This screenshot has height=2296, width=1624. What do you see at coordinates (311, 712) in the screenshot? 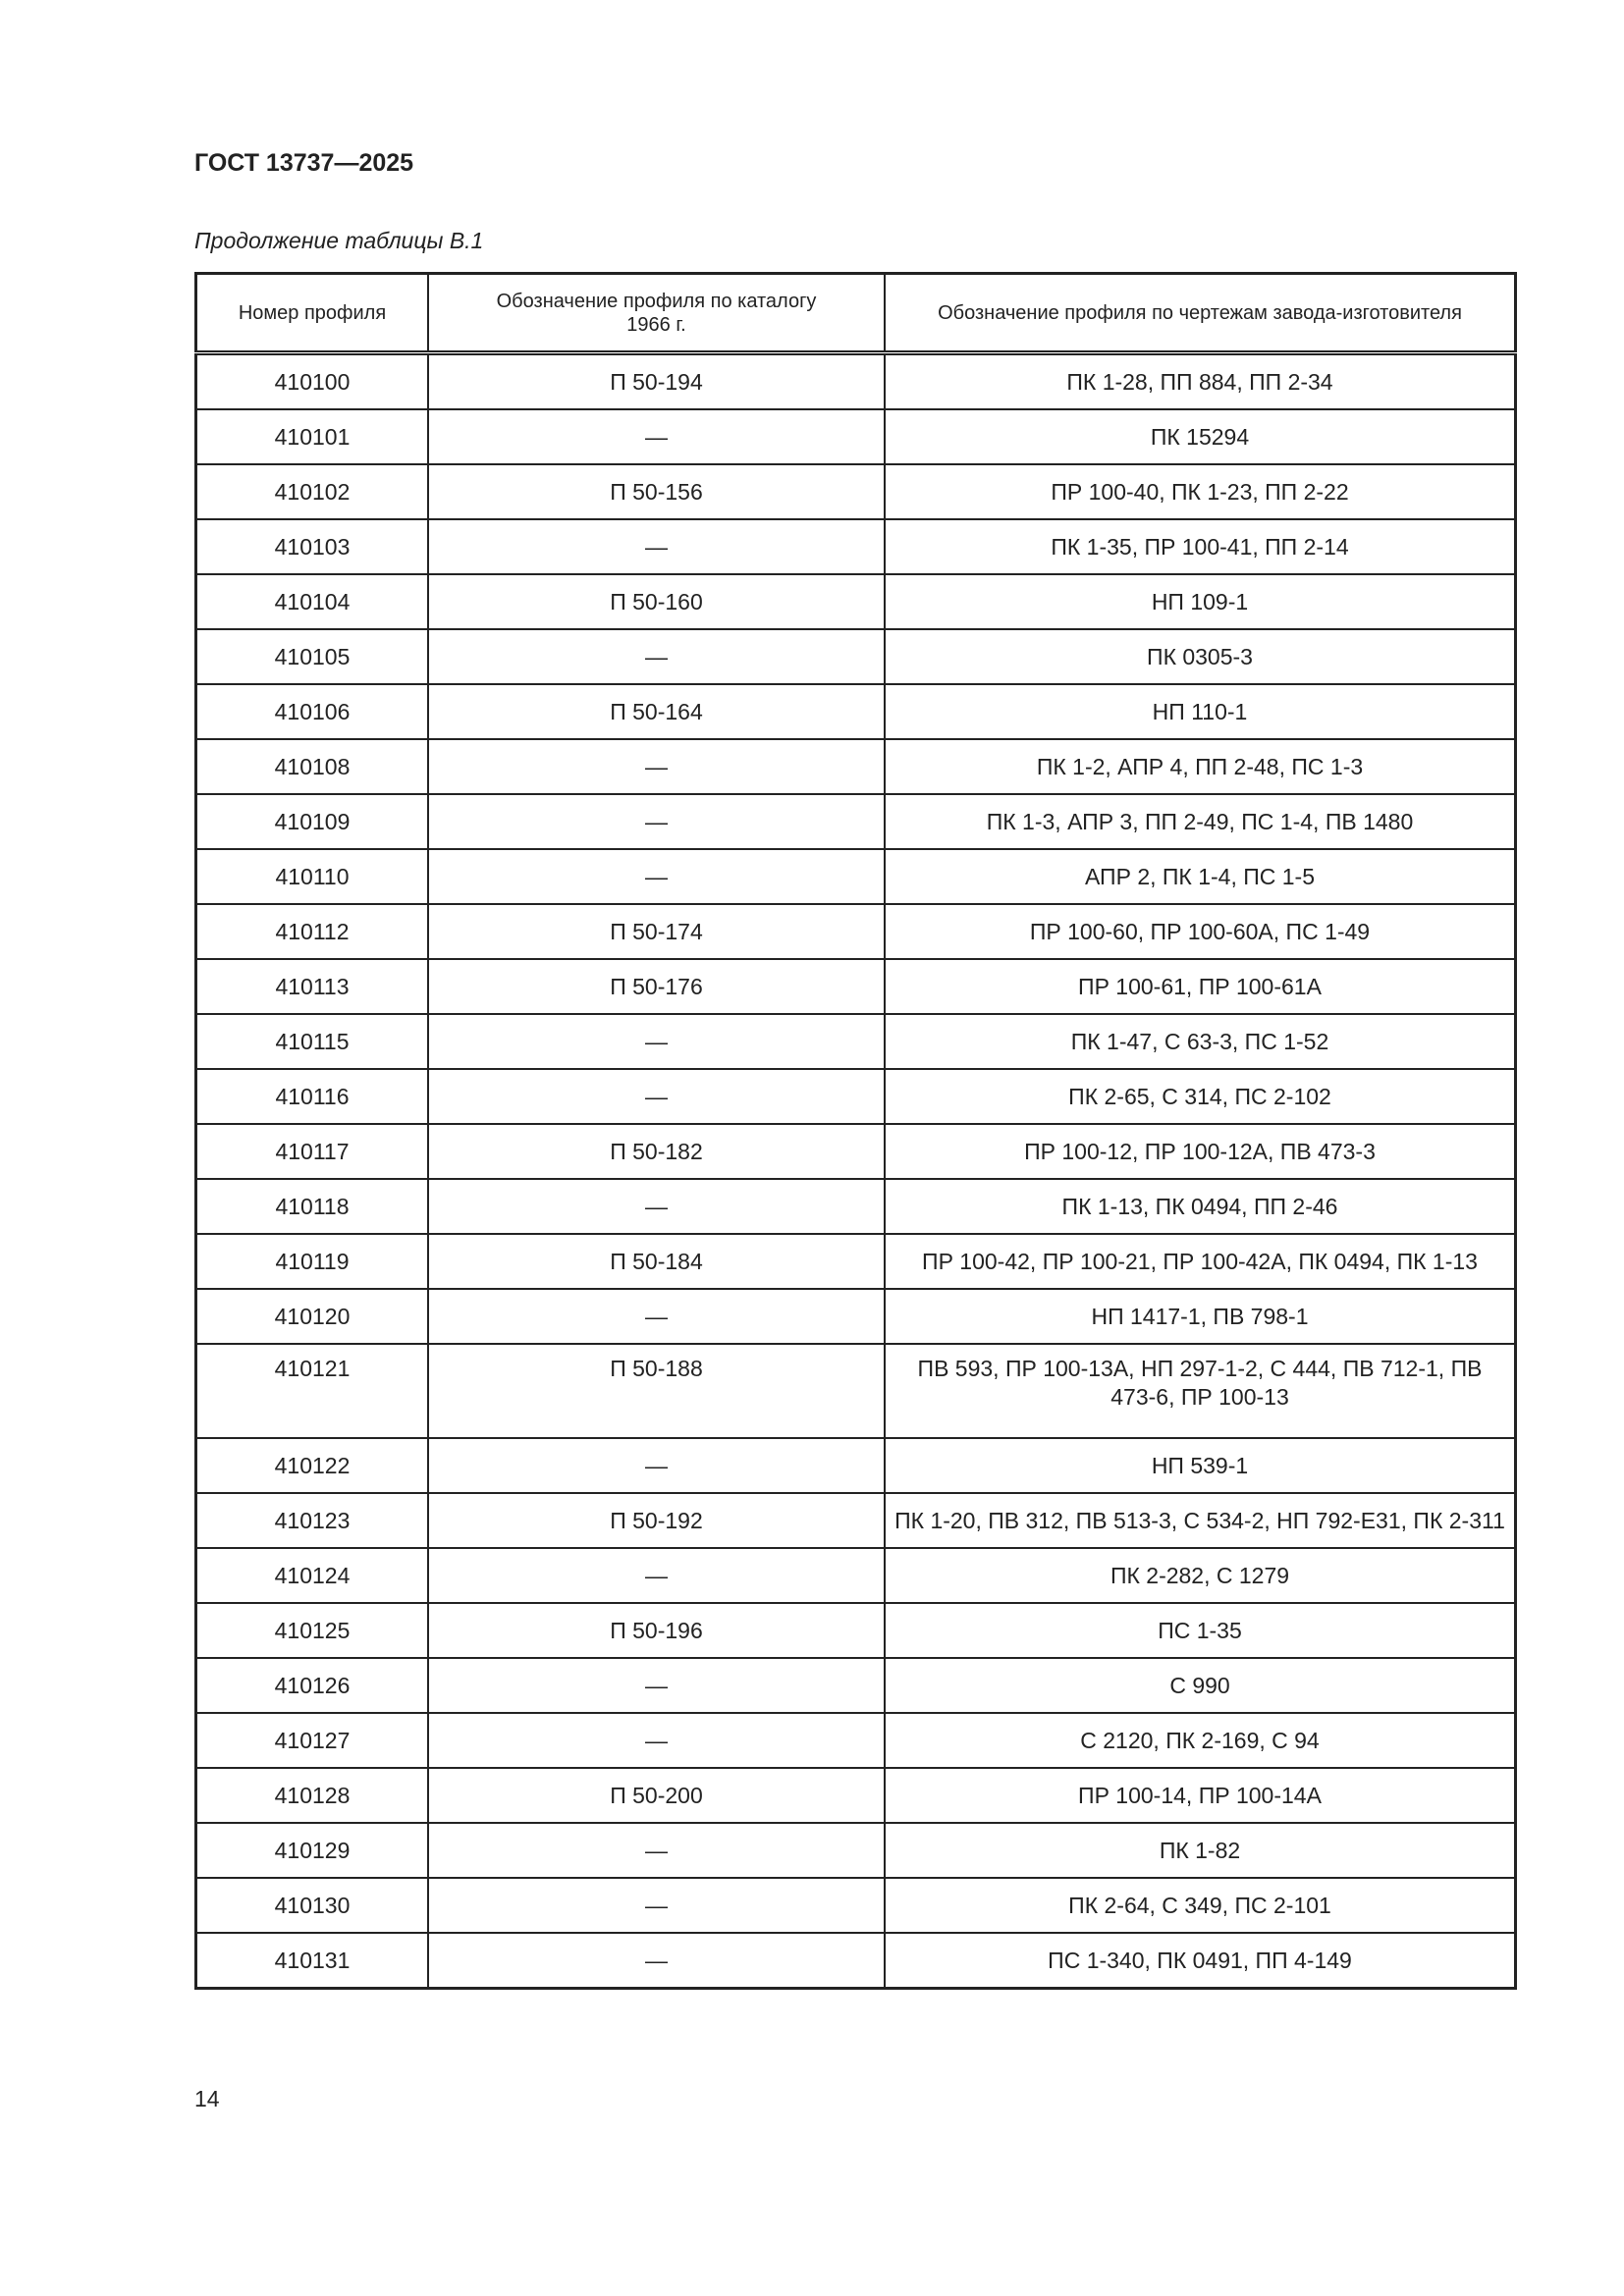
I see `cell-profile-number: 410106` at bounding box center [311, 712].